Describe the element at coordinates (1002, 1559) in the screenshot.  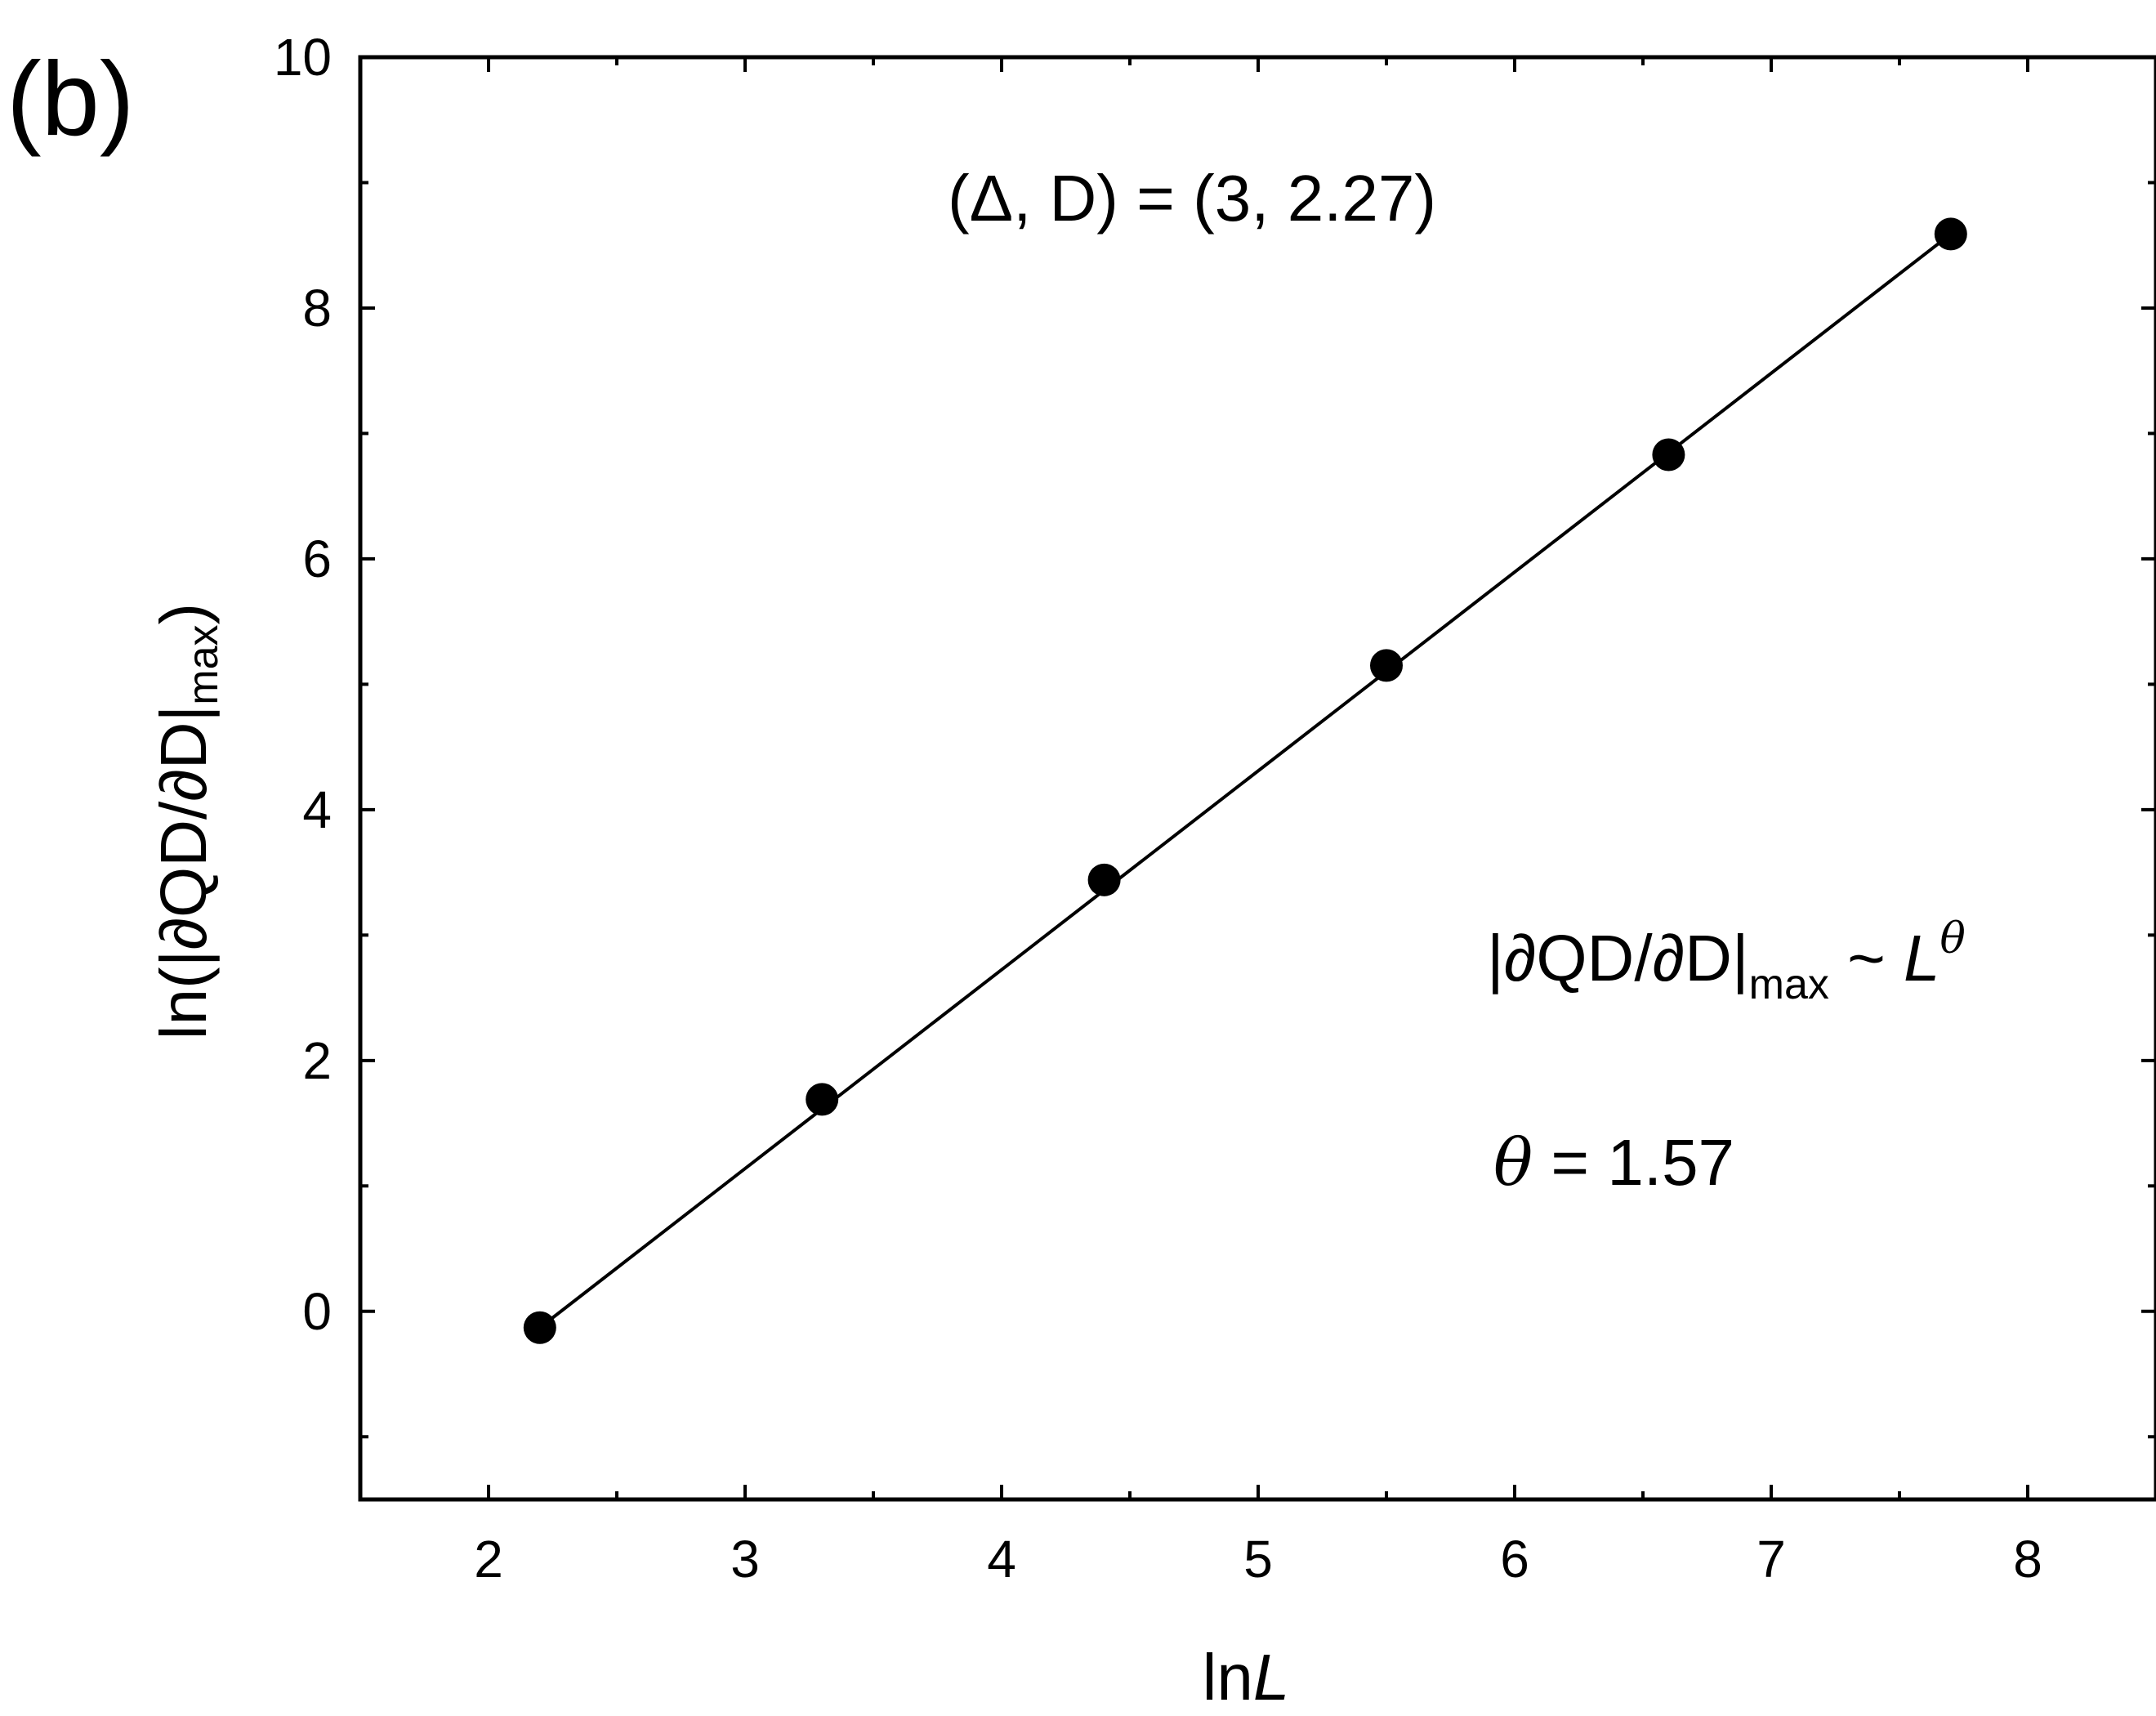
I see `x-tick-label: 4` at that location.